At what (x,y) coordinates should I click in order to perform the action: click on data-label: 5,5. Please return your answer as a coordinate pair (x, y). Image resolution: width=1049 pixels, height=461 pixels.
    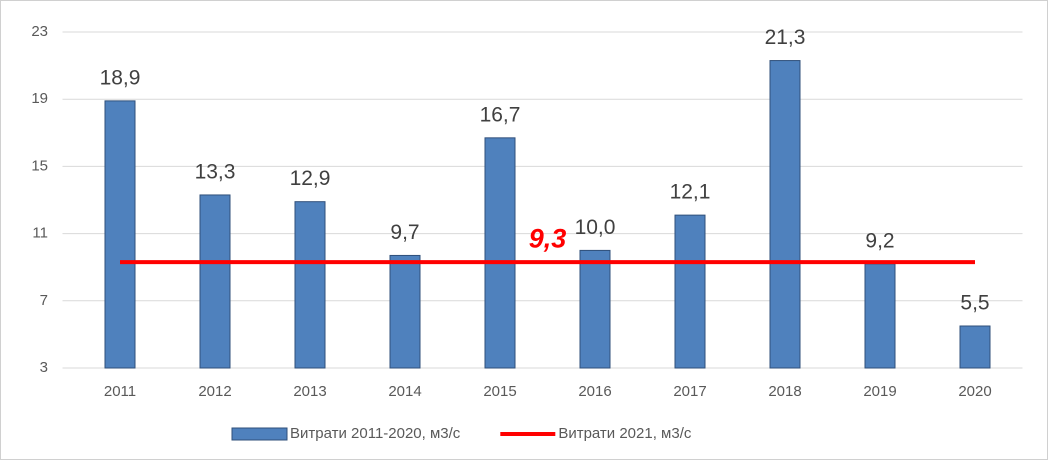
    Looking at the image, I should click on (974, 303).